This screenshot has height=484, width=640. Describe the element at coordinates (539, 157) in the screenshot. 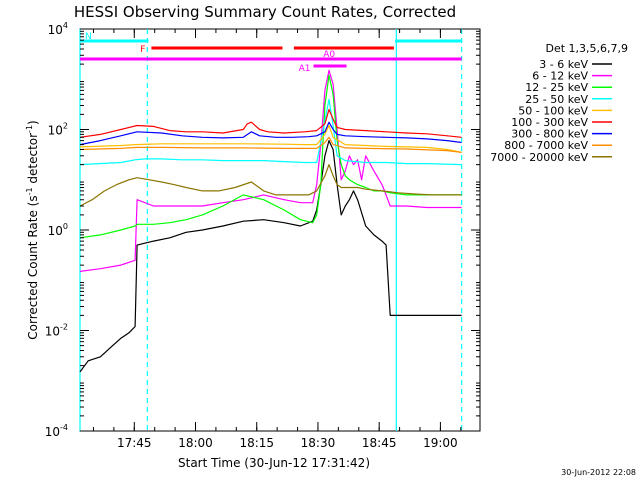

I see `legend-label: 7000 - 20000 keV` at that location.